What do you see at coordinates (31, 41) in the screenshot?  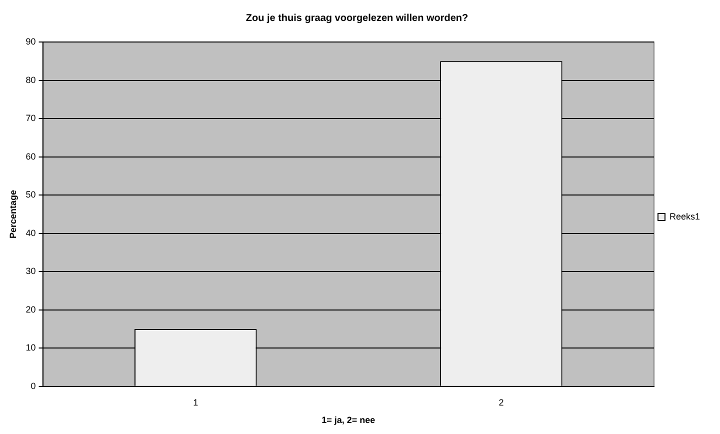 I see `y-tick-label: 90` at bounding box center [31, 41].